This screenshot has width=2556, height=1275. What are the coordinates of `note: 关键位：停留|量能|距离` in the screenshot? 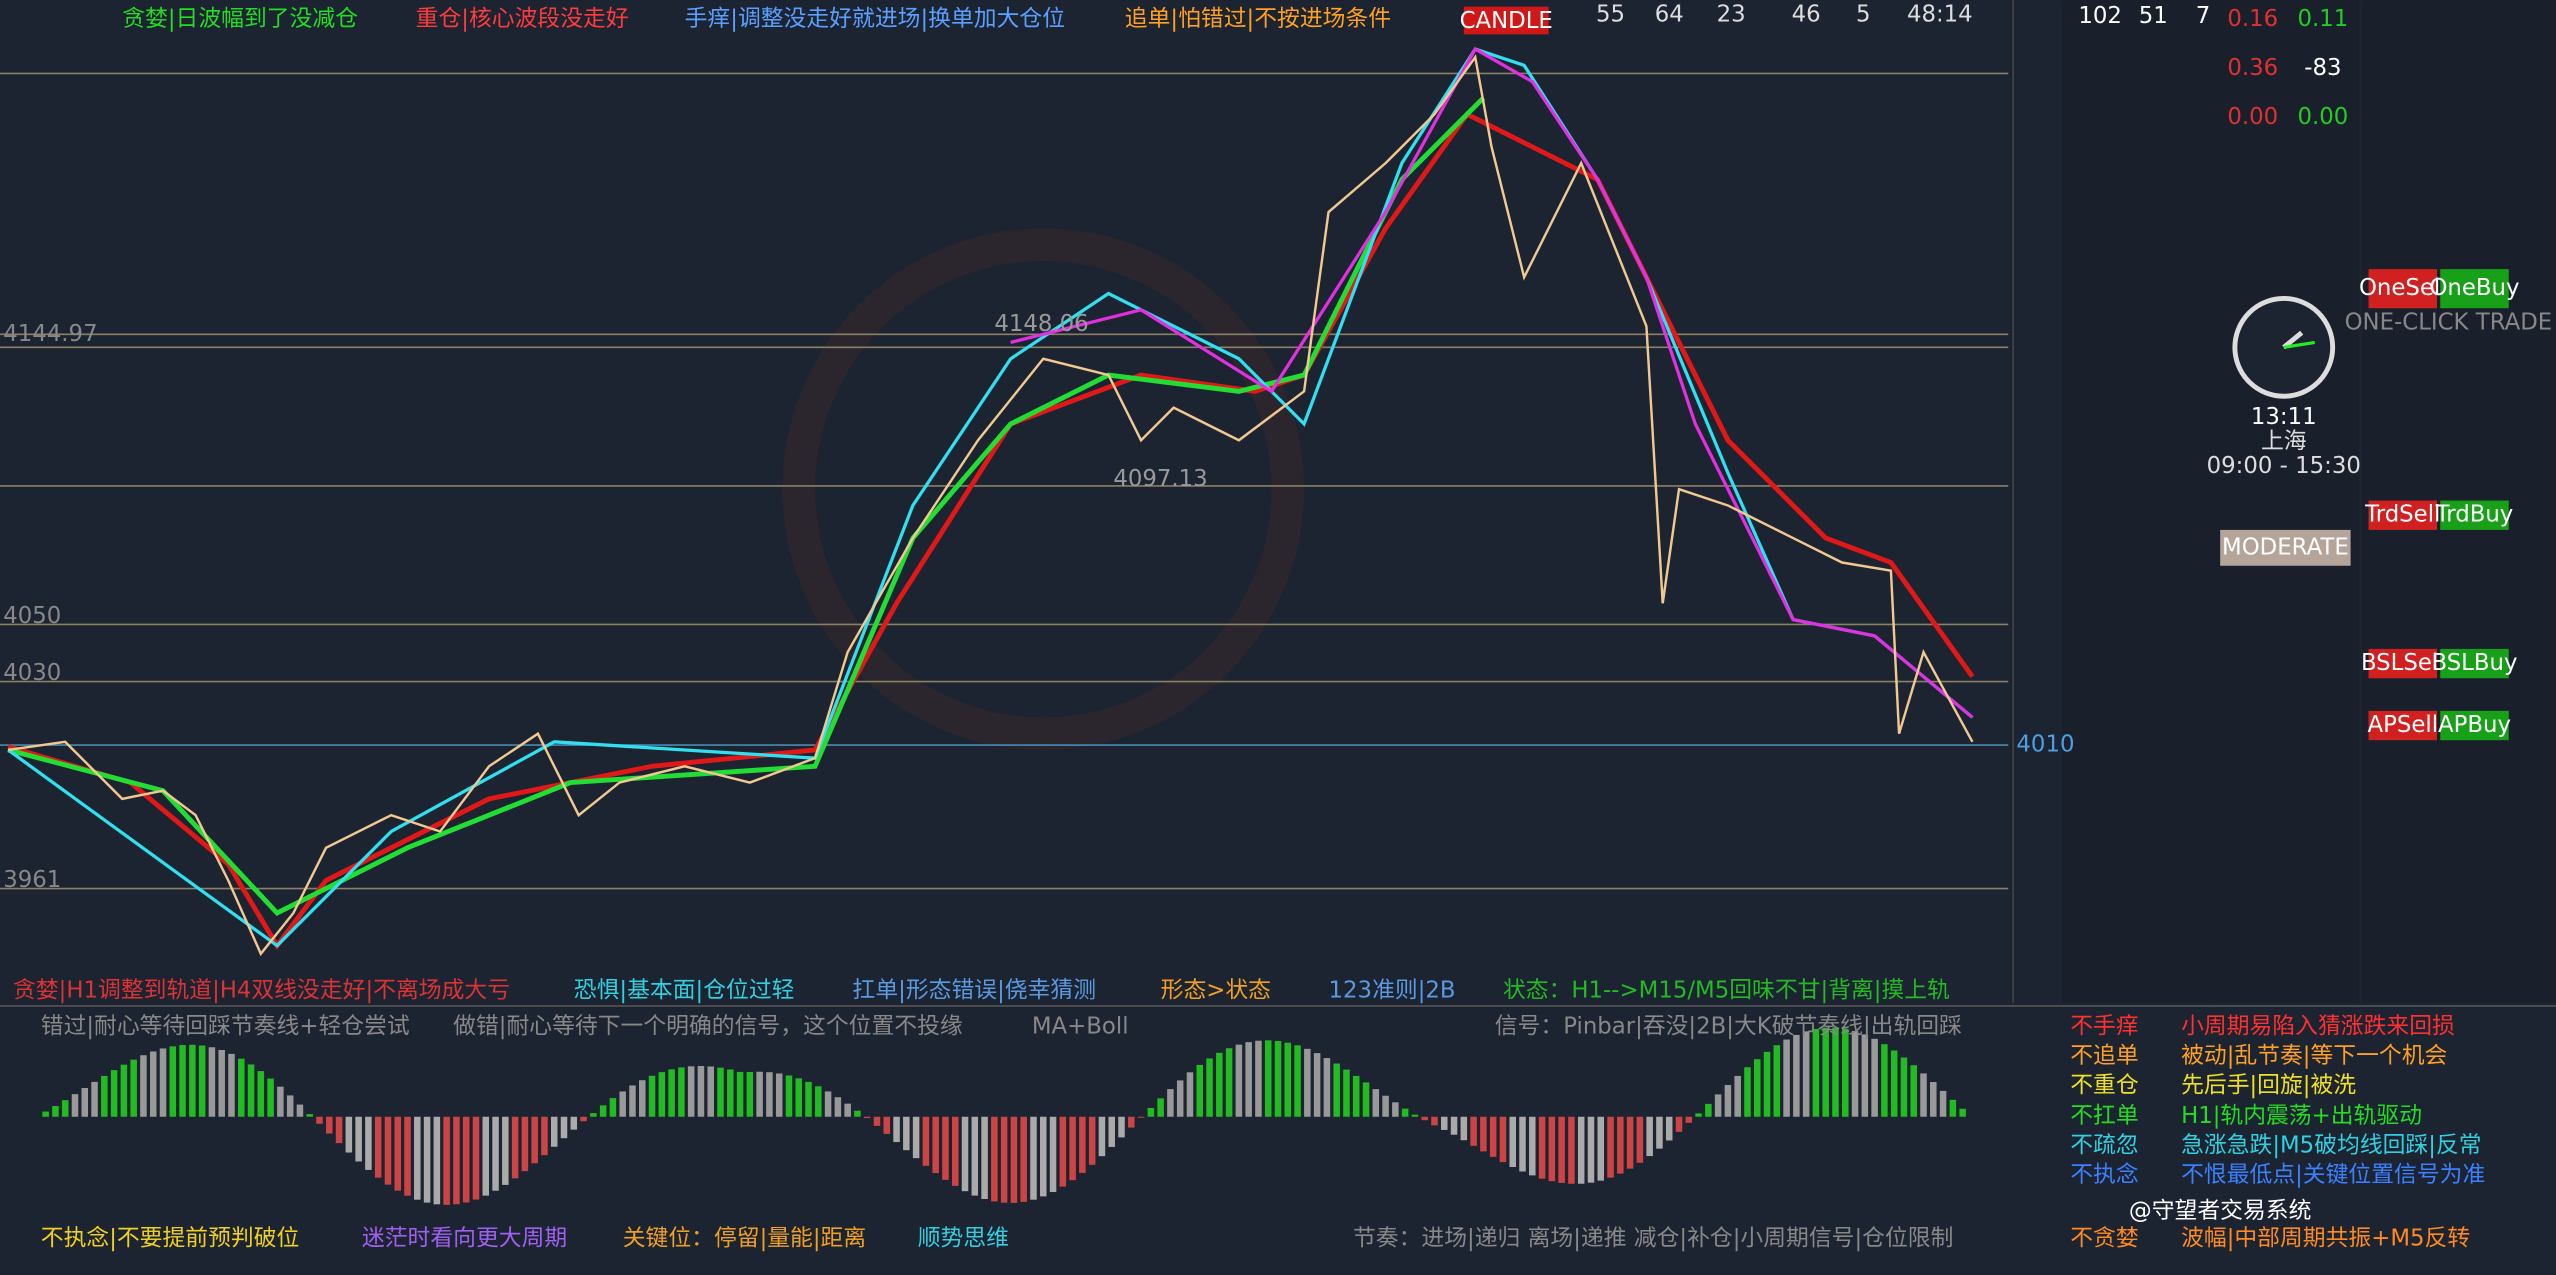 It's located at (745, 1239).